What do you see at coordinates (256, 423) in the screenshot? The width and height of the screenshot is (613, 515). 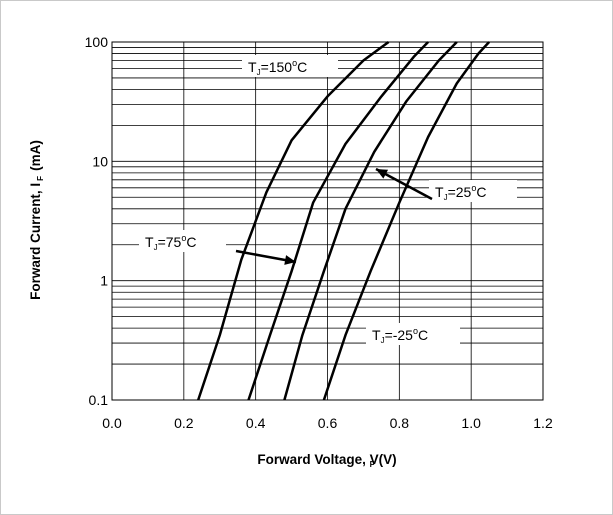 I see `x-tick-label: 0.4` at bounding box center [256, 423].